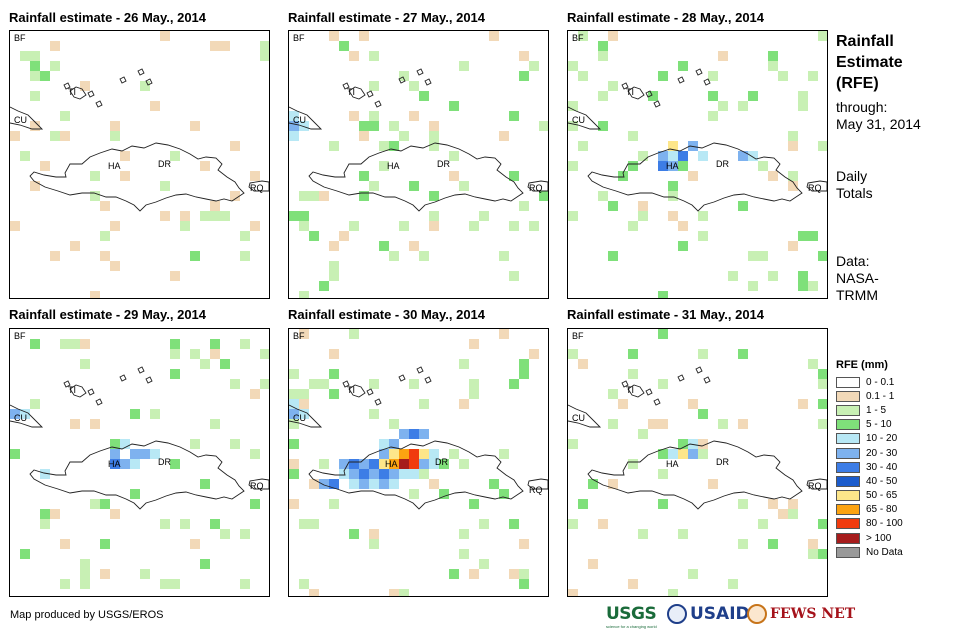 The width and height of the screenshot is (970, 635). I want to click on rainfall-map: BF CU TI HA DR RQ, so click(697, 164).